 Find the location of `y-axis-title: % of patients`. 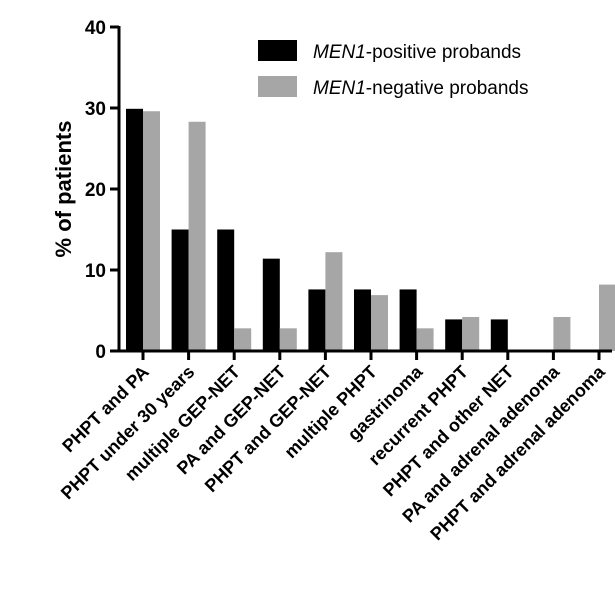

y-axis-title: % of patients is located at coordinates (63, 189).